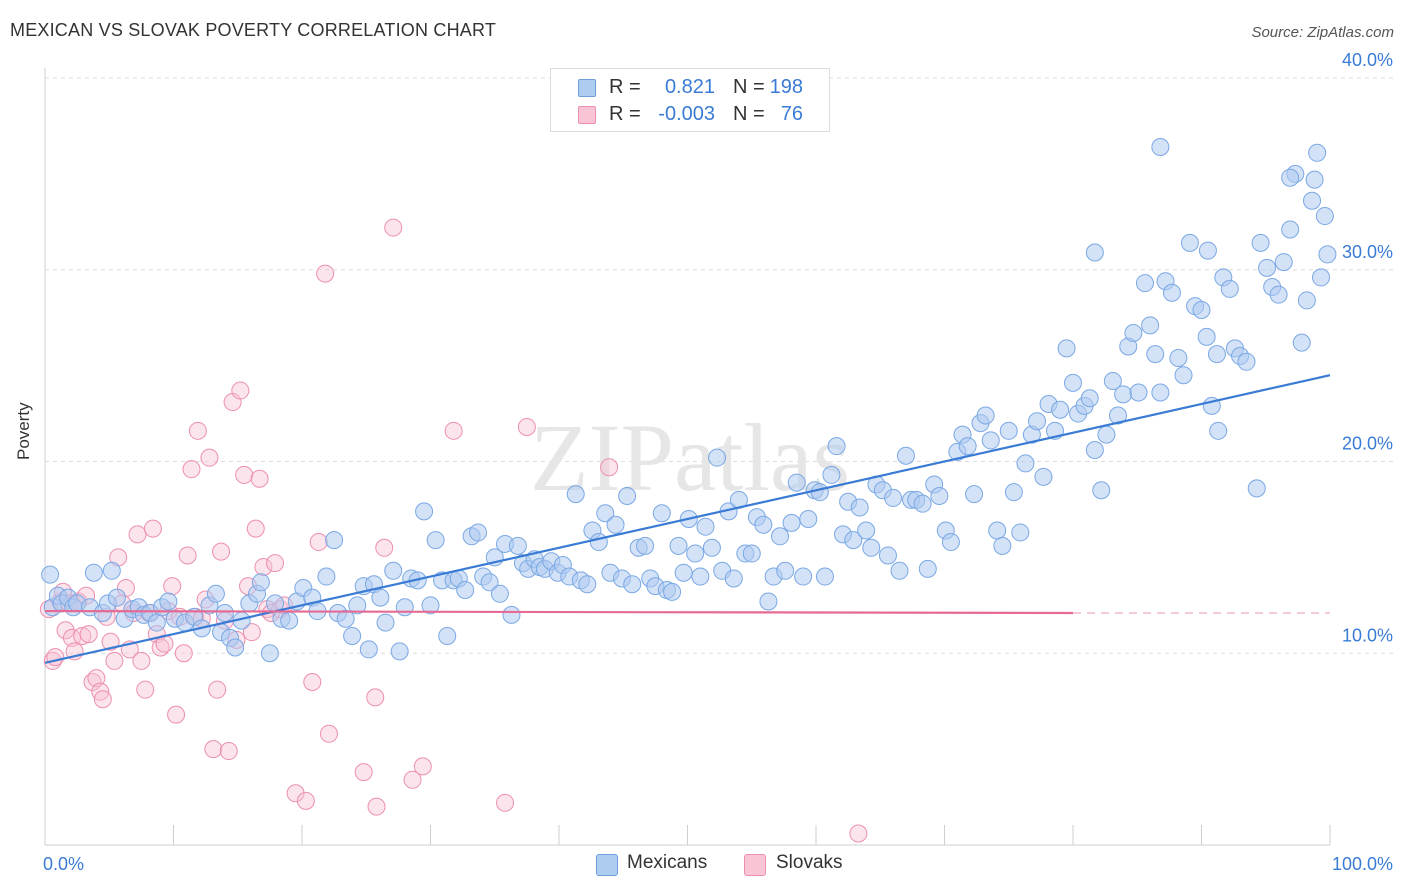 Image resolution: width=1406 pixels, height=892 pixels. I want to click on slovaks-legend-swatch, so click(755, 865).